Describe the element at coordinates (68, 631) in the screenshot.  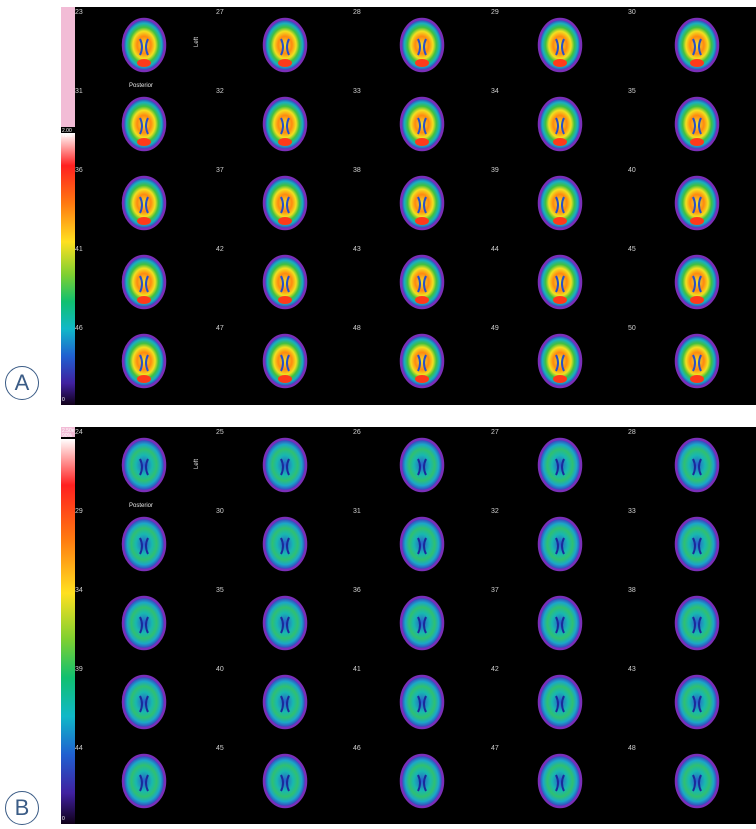
I see `colorbar-gradient-b` at that location.